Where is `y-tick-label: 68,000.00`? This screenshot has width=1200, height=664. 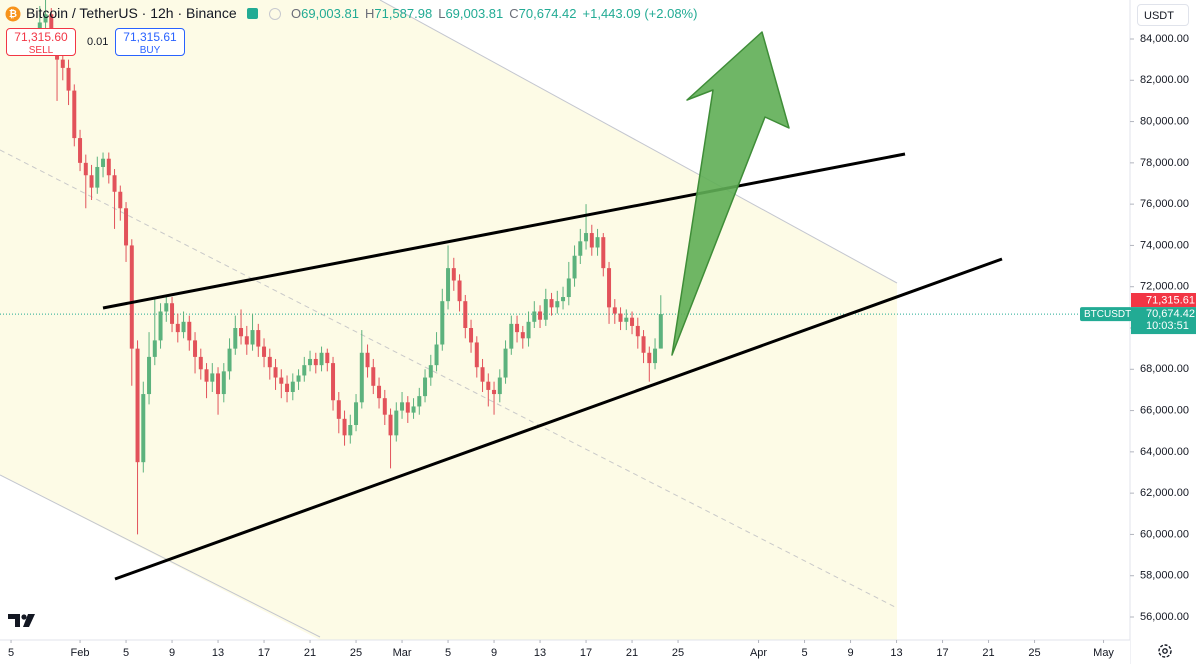
y-tick-label: 68,000.00 is located at coordinates (1164, 369).